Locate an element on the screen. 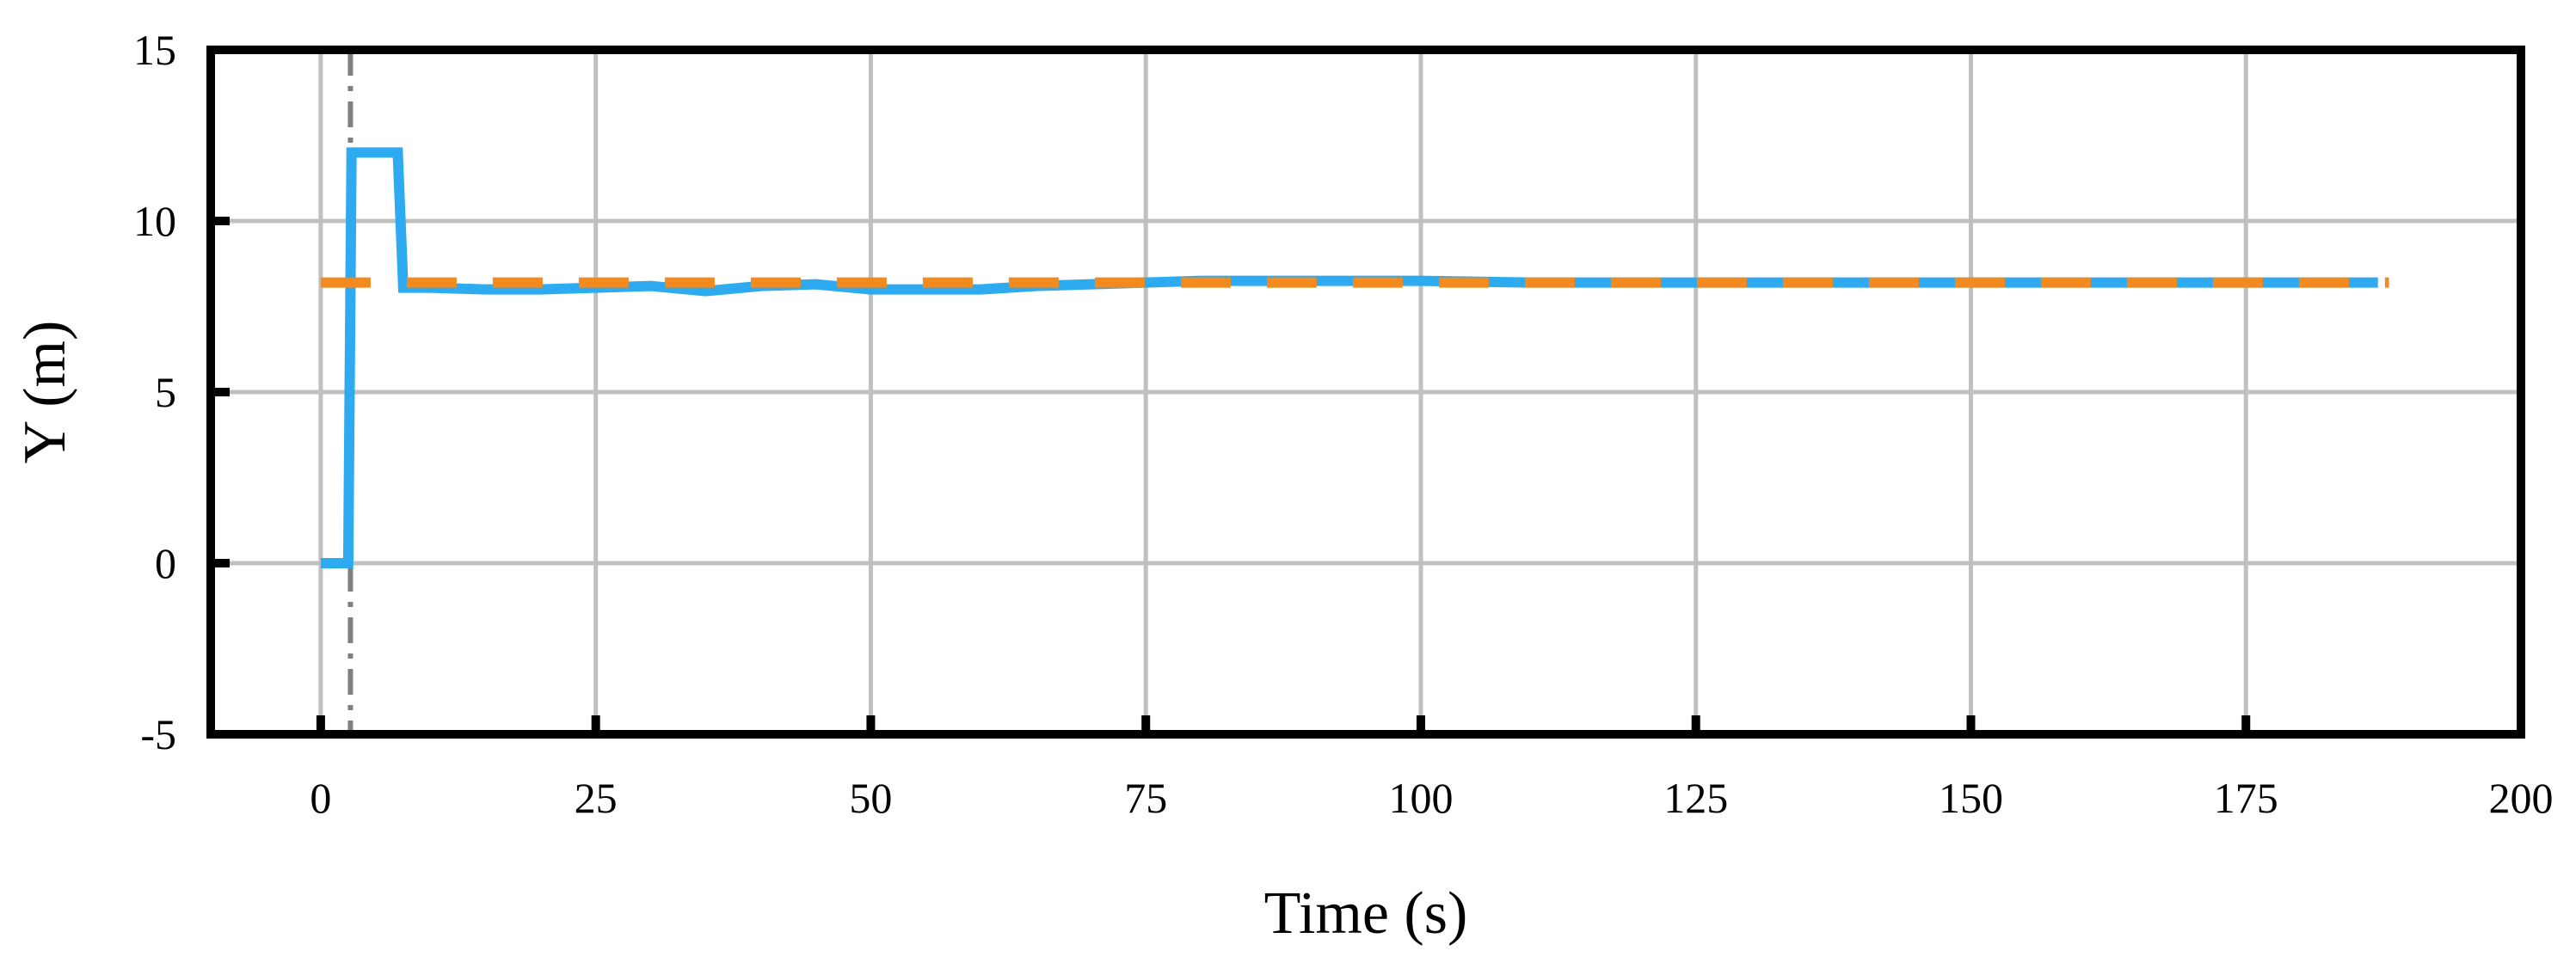 This screenshot has width=2576, height=969. x-tick-label: 25 is located at coordinates (596, 798).